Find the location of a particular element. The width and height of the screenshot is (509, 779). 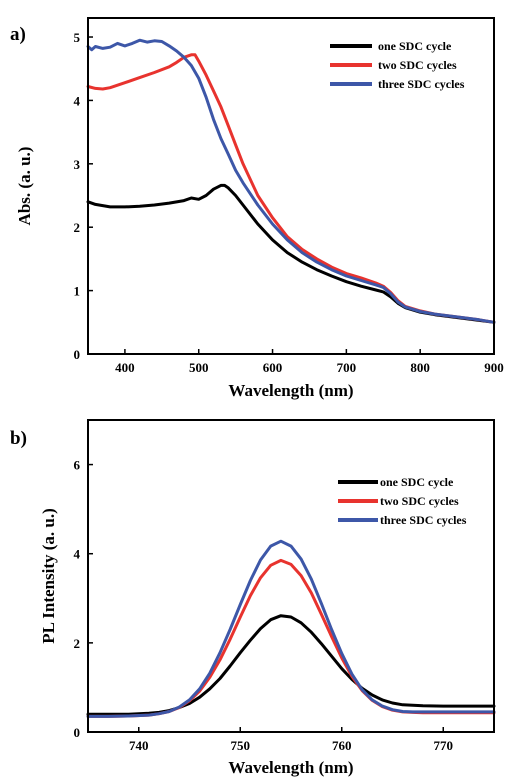

x-tick-label: 770 is located at coordinates (444, 745).